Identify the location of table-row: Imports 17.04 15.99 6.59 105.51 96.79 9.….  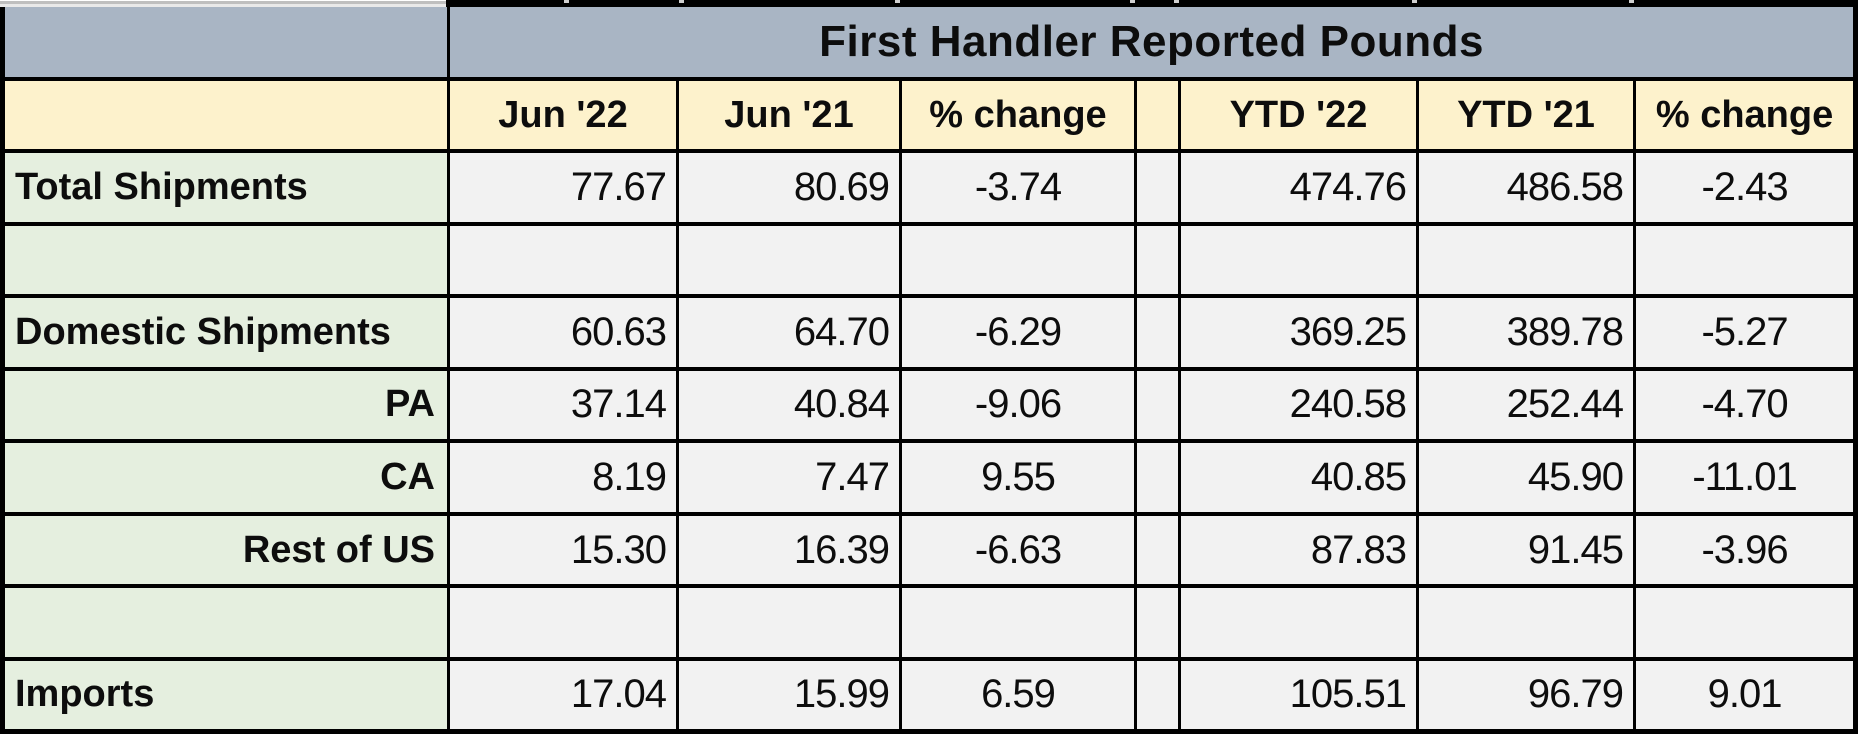
(929, 695).